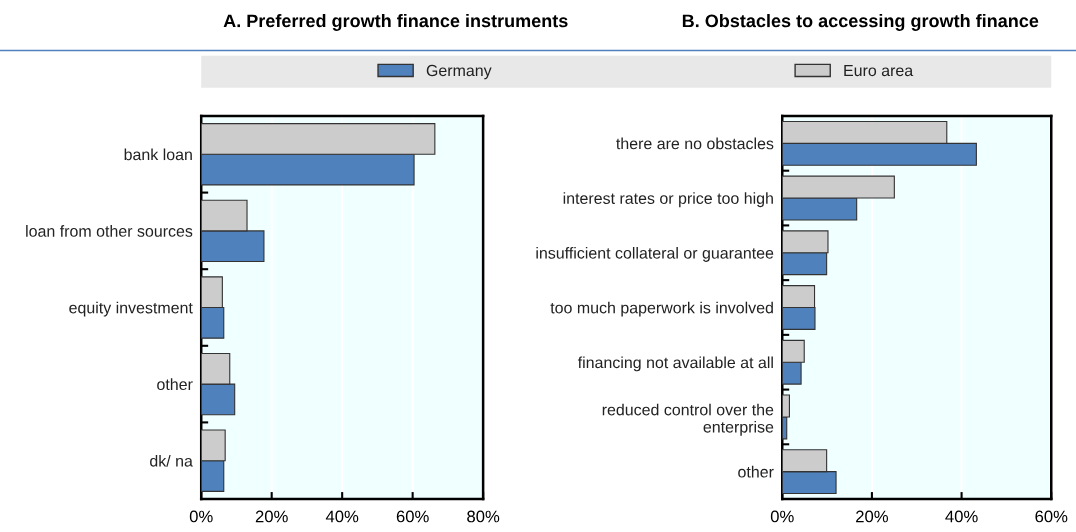  Describe the element at coordinates (459, 72) in the screenshot. I see `legend-label: Germany` at that location.